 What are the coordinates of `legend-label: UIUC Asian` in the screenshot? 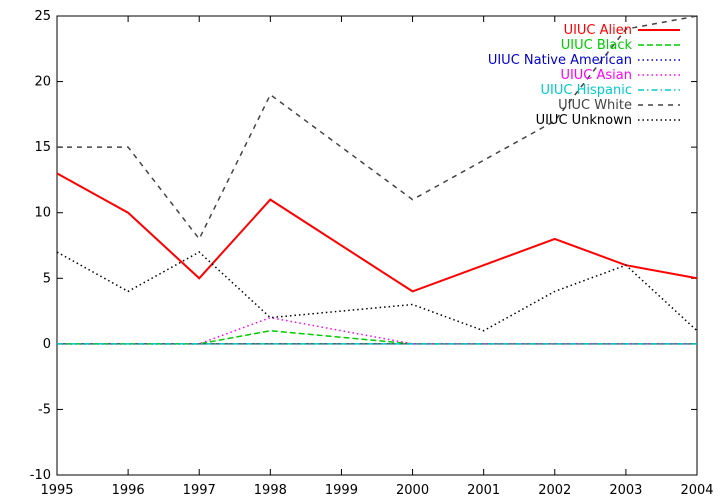 It's located at (596, 75).